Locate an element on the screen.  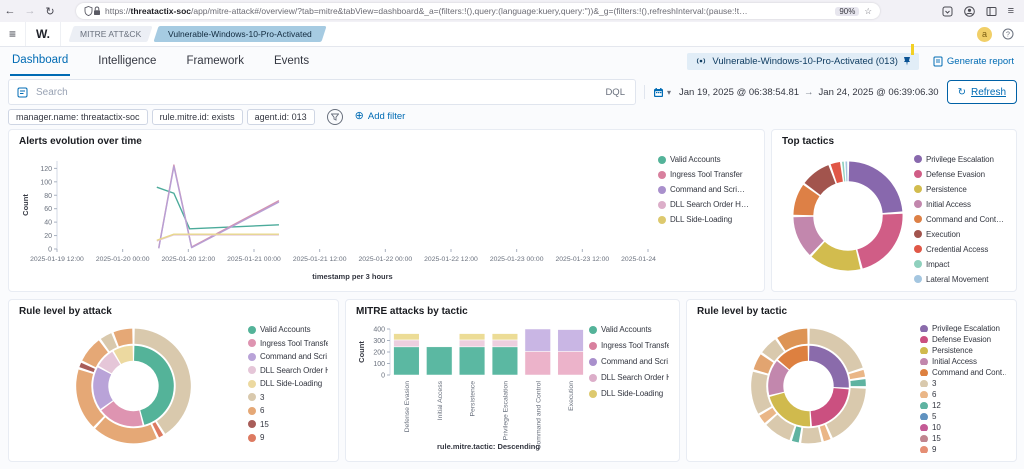
account-icon is located at coordinates (969, 11).